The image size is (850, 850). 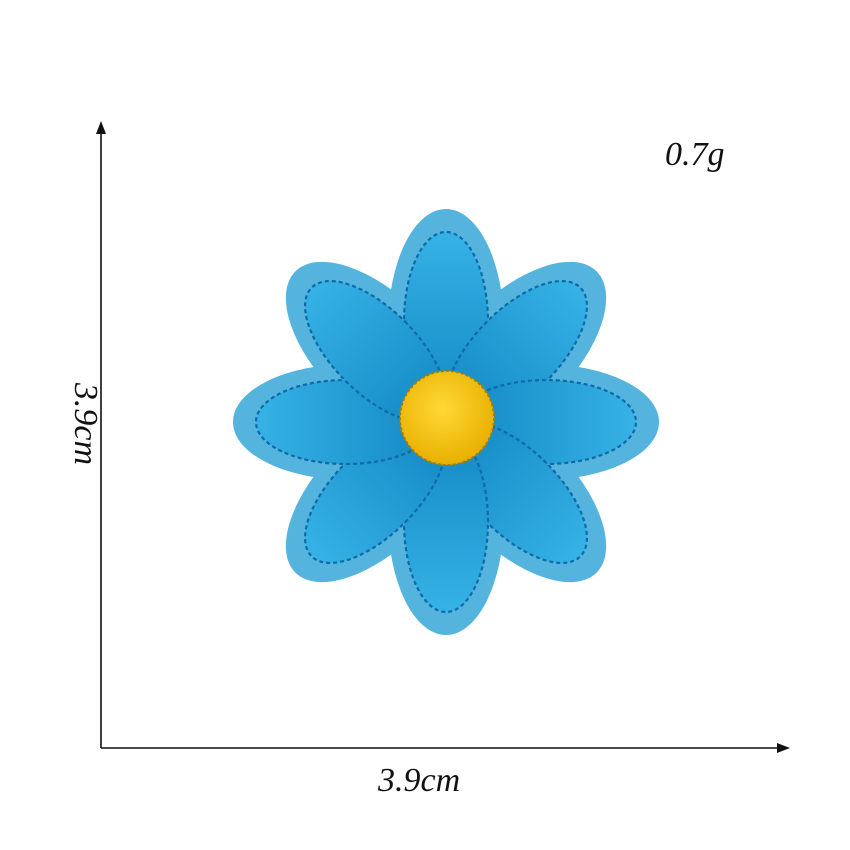 I want to click on patch-center, so click(x=447, y=418).